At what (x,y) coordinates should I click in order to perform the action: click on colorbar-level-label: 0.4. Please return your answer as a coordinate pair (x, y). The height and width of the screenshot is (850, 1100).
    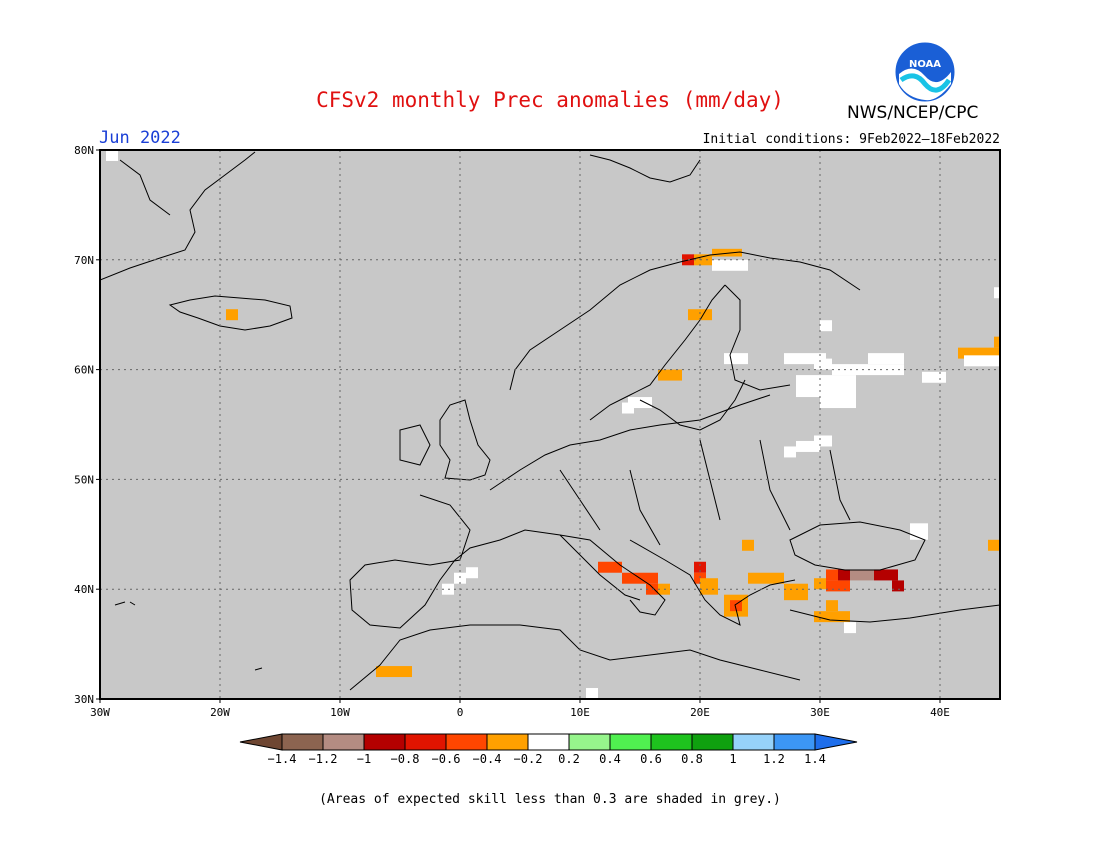
    Looking at the image, I should click on (610, 759).